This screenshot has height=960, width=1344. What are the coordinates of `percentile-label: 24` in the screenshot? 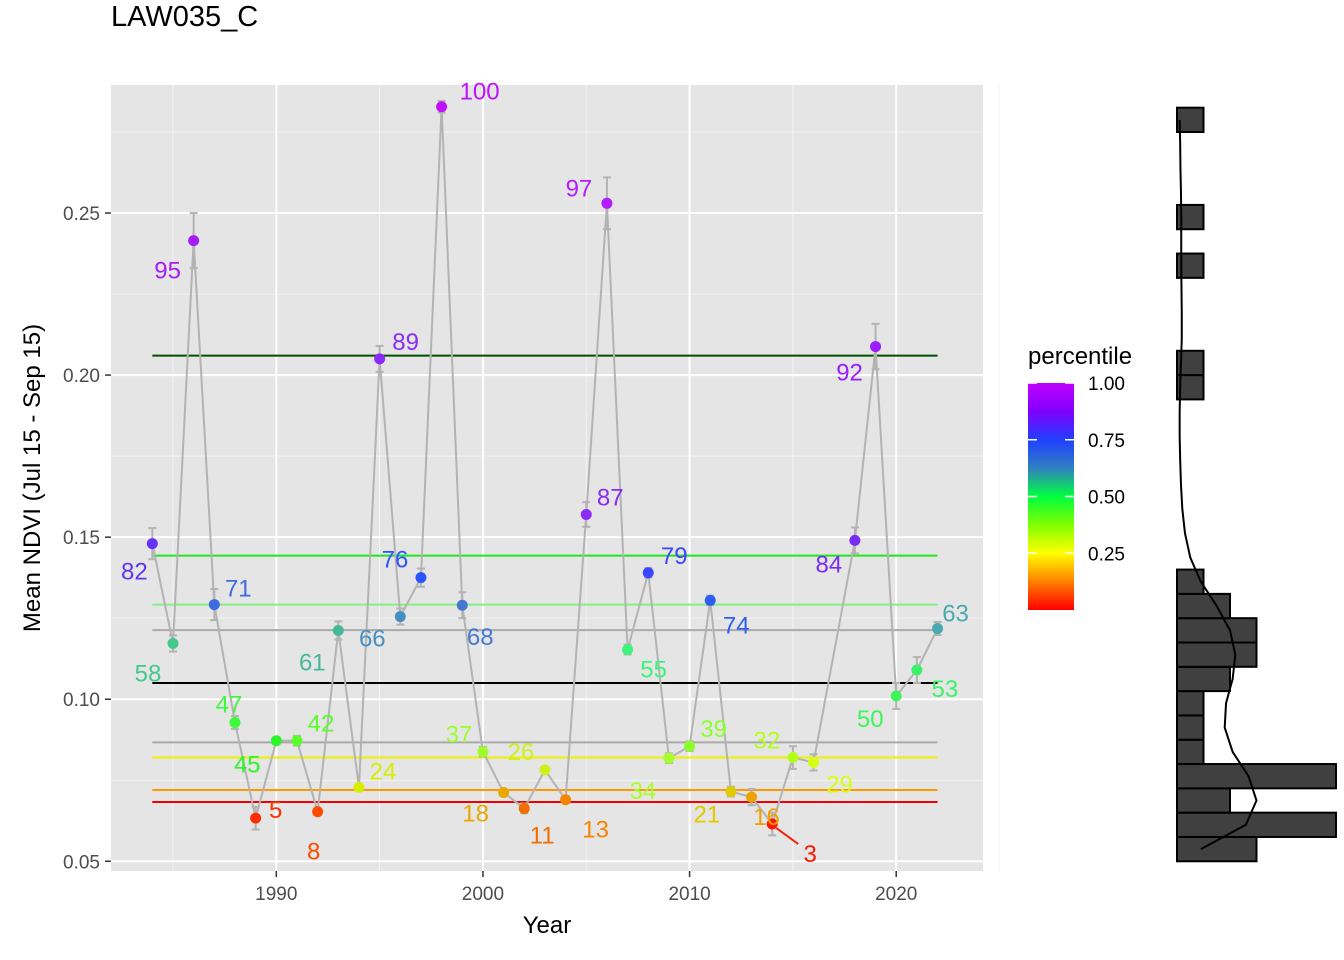 It's located at (383, 771).